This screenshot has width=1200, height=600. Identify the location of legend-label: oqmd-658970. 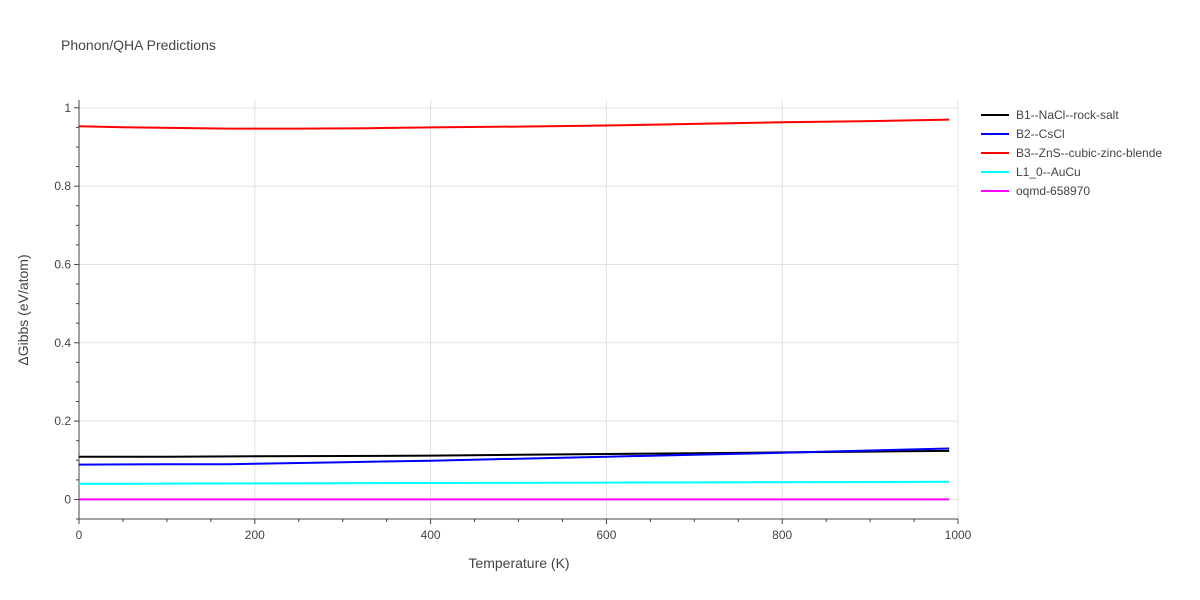
(1053, 191).